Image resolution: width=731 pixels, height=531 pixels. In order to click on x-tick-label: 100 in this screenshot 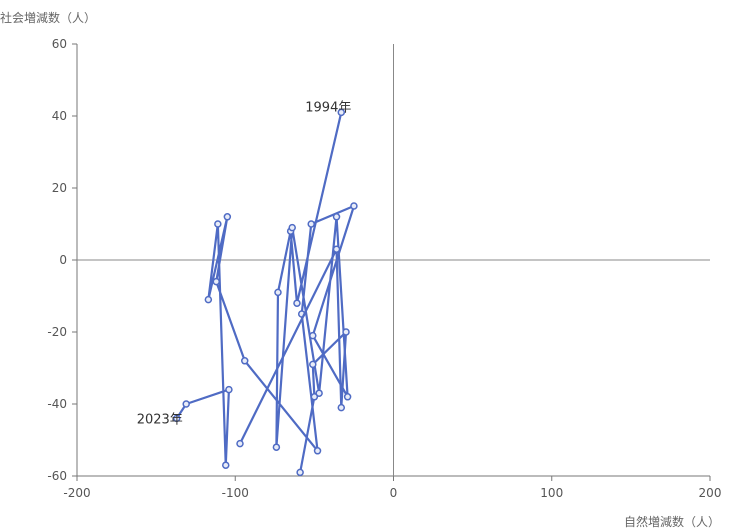, I will do `click(551, 493)`.